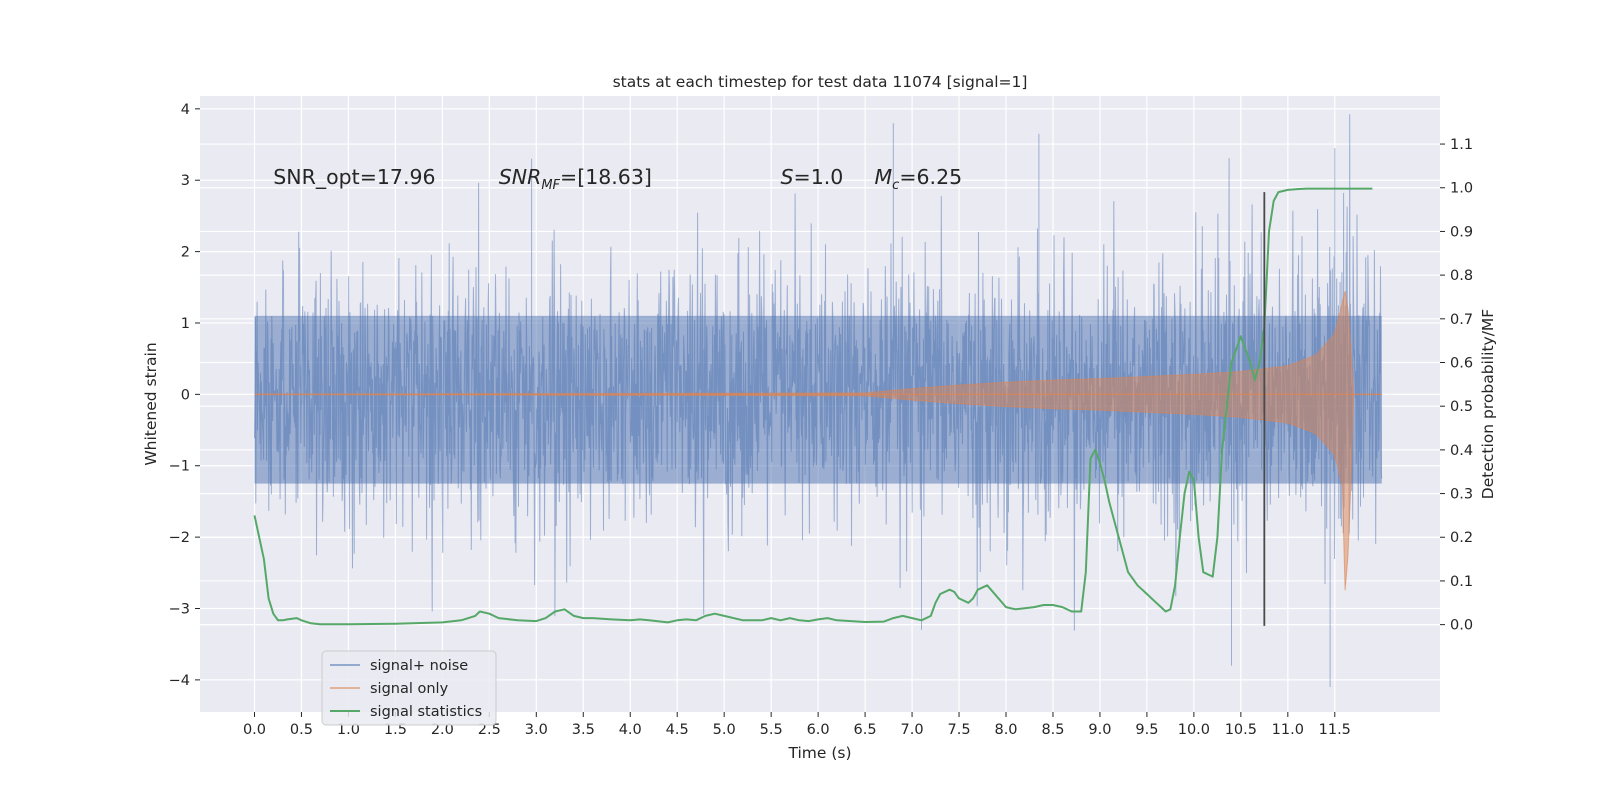 The height and width of the screenshot is (800, 1600). What do you see at coordinates (1461, 232) in the screenshot?
I see `y-right-tick-label: 0.9` at bounding box center [1461, 232].